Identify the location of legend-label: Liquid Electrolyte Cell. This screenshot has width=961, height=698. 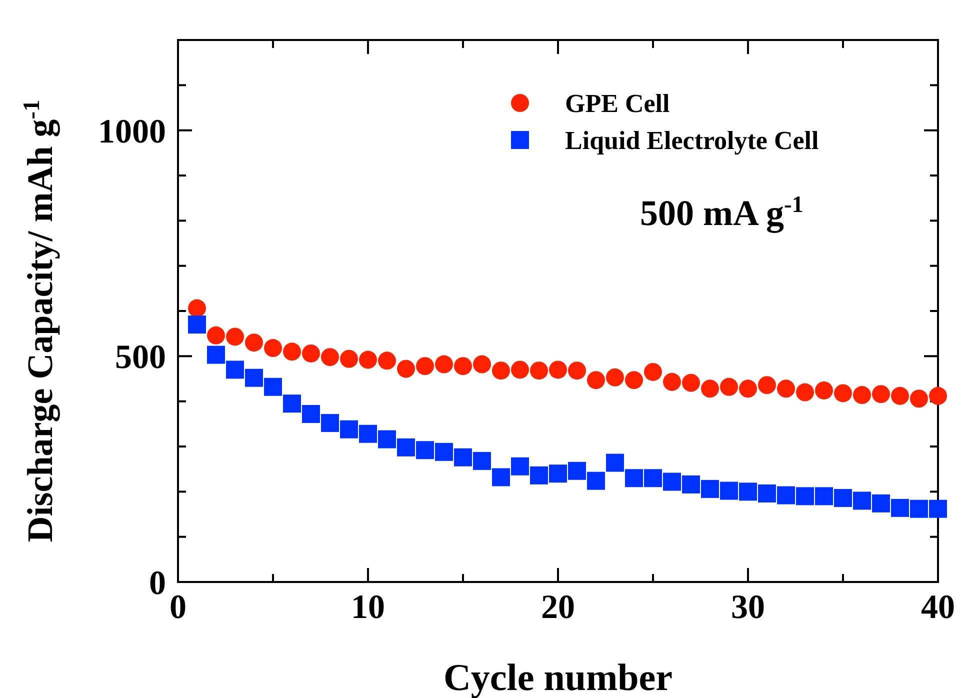
(692, 140).